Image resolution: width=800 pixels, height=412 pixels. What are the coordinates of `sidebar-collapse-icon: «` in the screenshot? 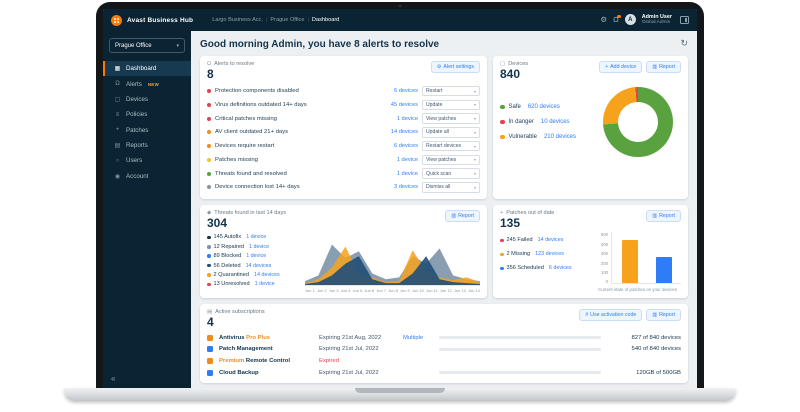 It's located at (113, 378).